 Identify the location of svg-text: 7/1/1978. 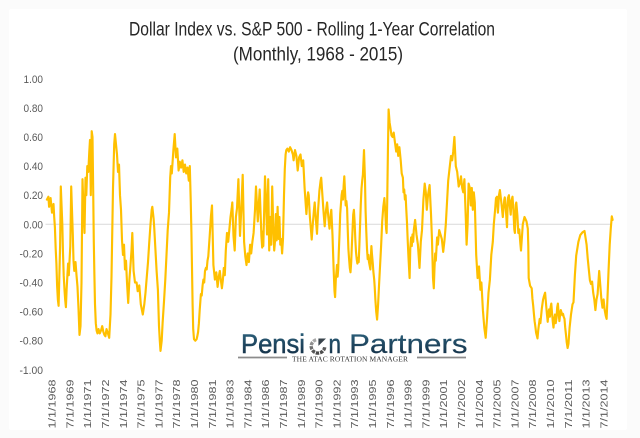
(177, 404).